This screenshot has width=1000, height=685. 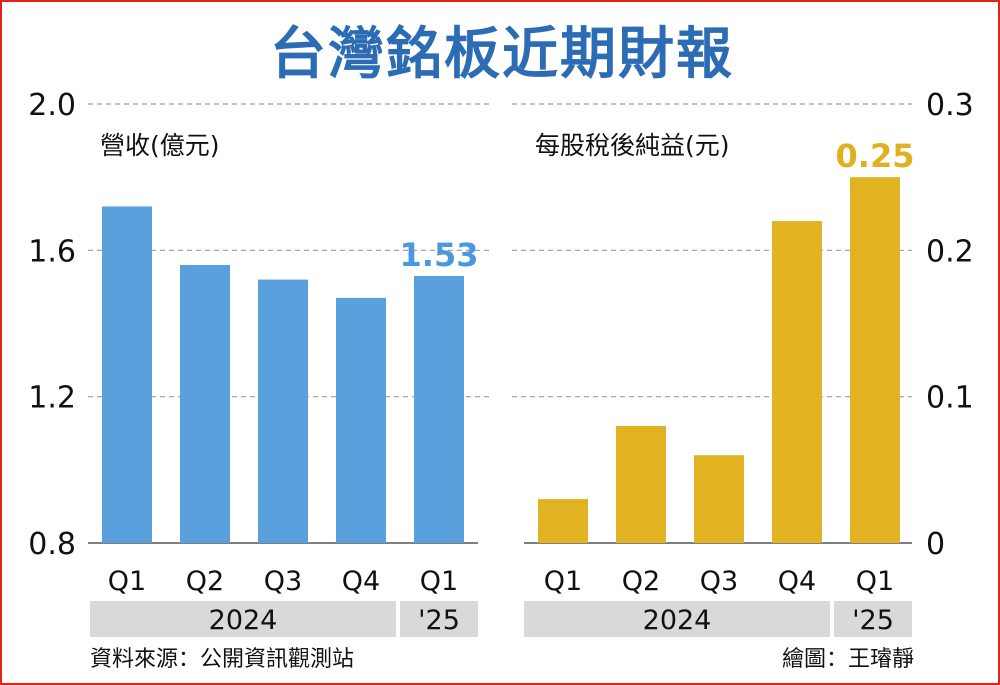 I want to click on y-tick-label: 1.6, so click(x=52, y=251).